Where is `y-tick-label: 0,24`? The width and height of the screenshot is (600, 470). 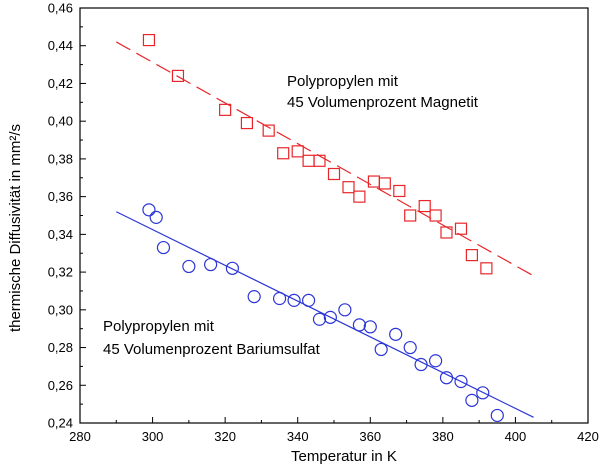 y-tick-label: 0,24 is located at coordinates (60, 423).